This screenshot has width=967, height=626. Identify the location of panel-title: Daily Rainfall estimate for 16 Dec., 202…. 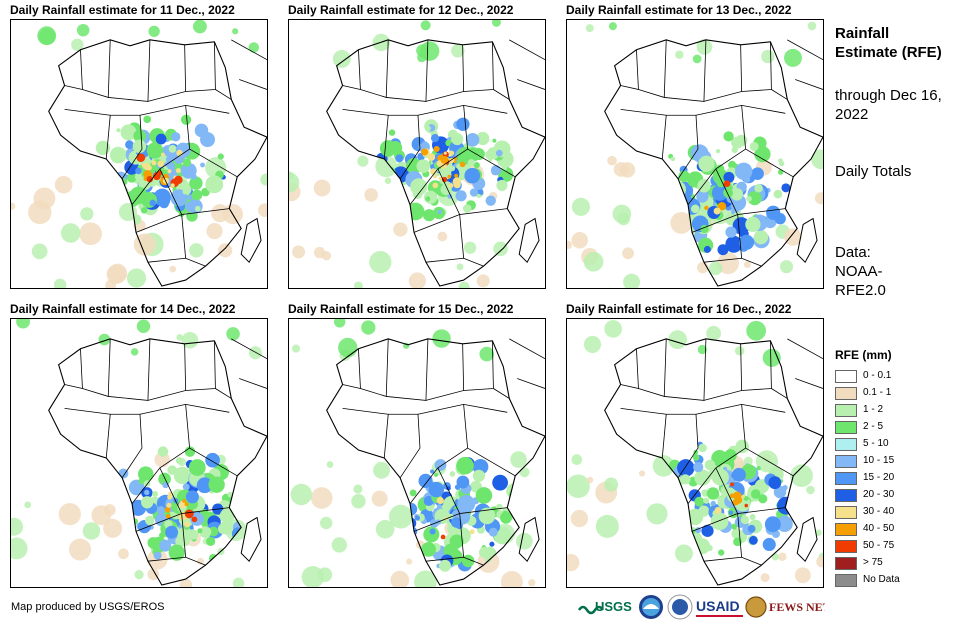
(679, 309).